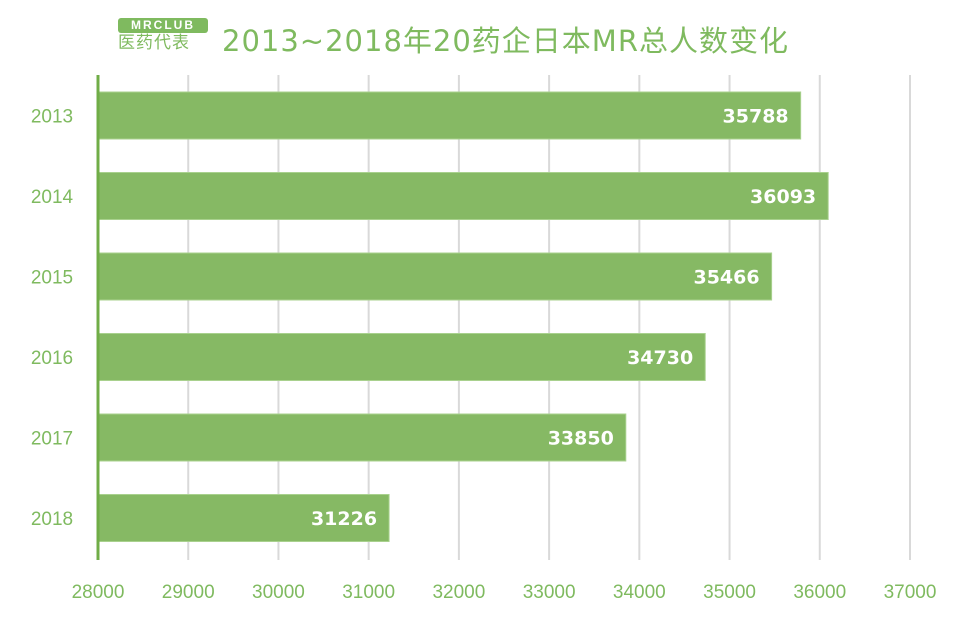  What do you see at coordinates (581, 439) in the screenshot?
I see `data-label: 33850` at bounding box center [581, 439].